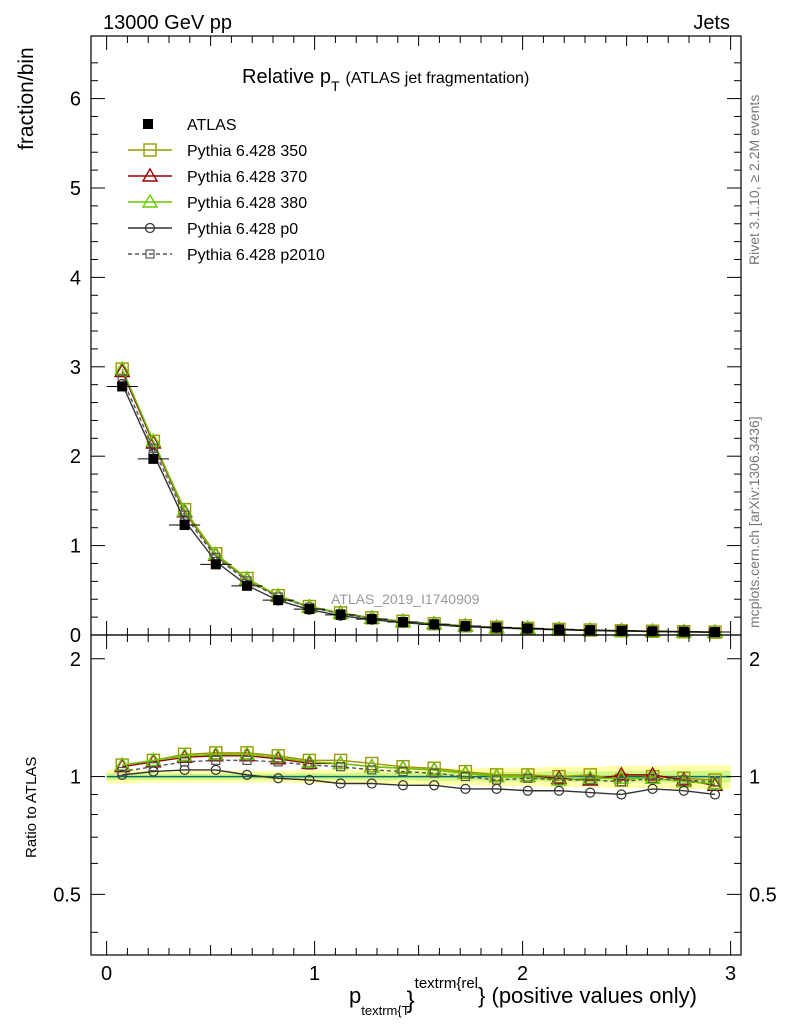 The height and width of the screenshot is (1024, 786). Describe the element at coordinates (247, 151) in the screenshot. I see `legend-label-pythia-6-428-350: Pythia 6.428 350` at that location.